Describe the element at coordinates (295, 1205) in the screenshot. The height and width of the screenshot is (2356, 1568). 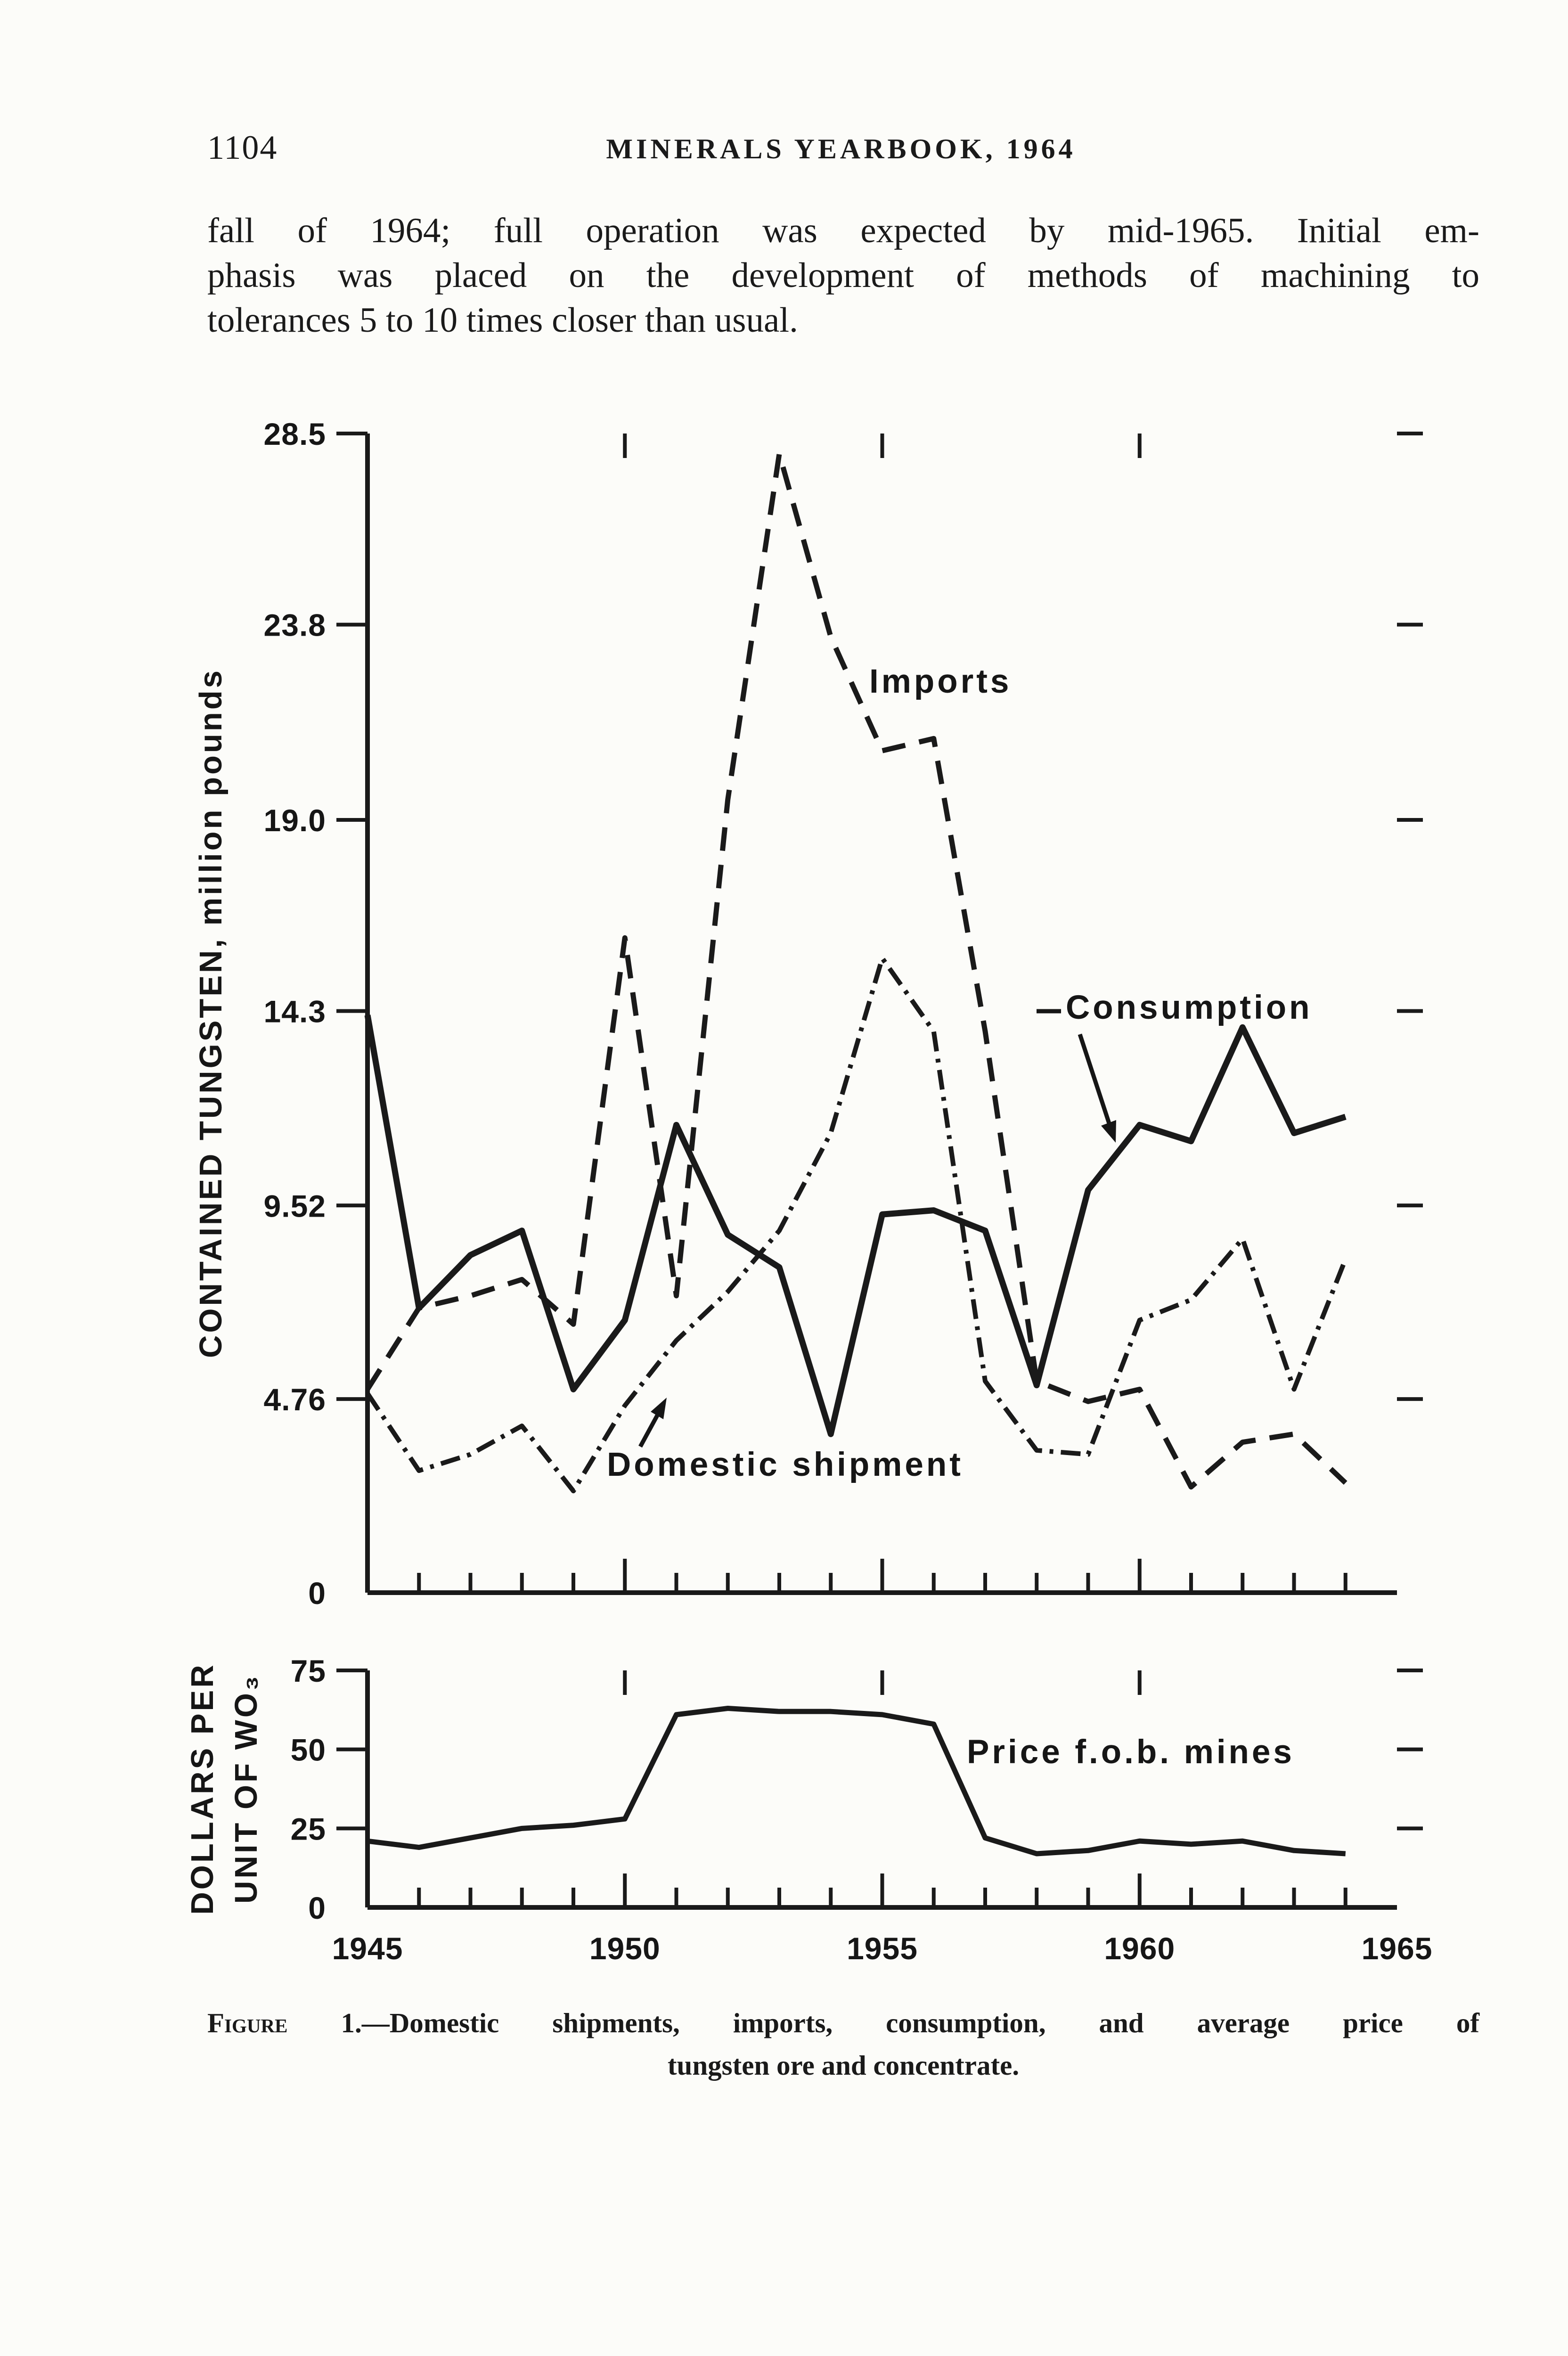
I see `y-tick-label: 9.52` at that location.